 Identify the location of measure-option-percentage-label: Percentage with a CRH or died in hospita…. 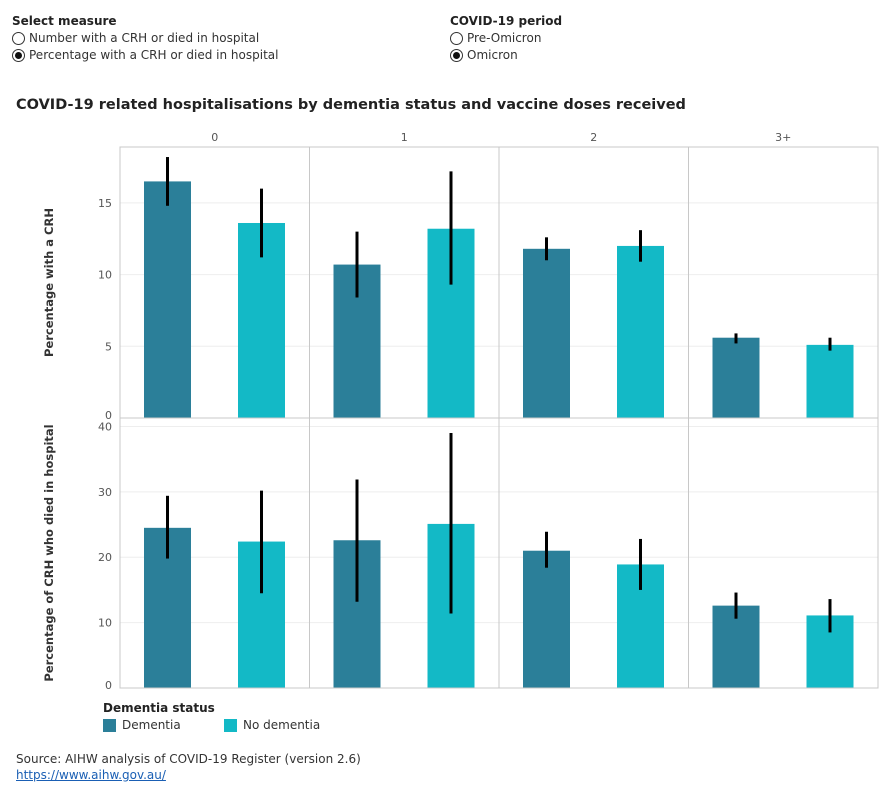
(154, 55).